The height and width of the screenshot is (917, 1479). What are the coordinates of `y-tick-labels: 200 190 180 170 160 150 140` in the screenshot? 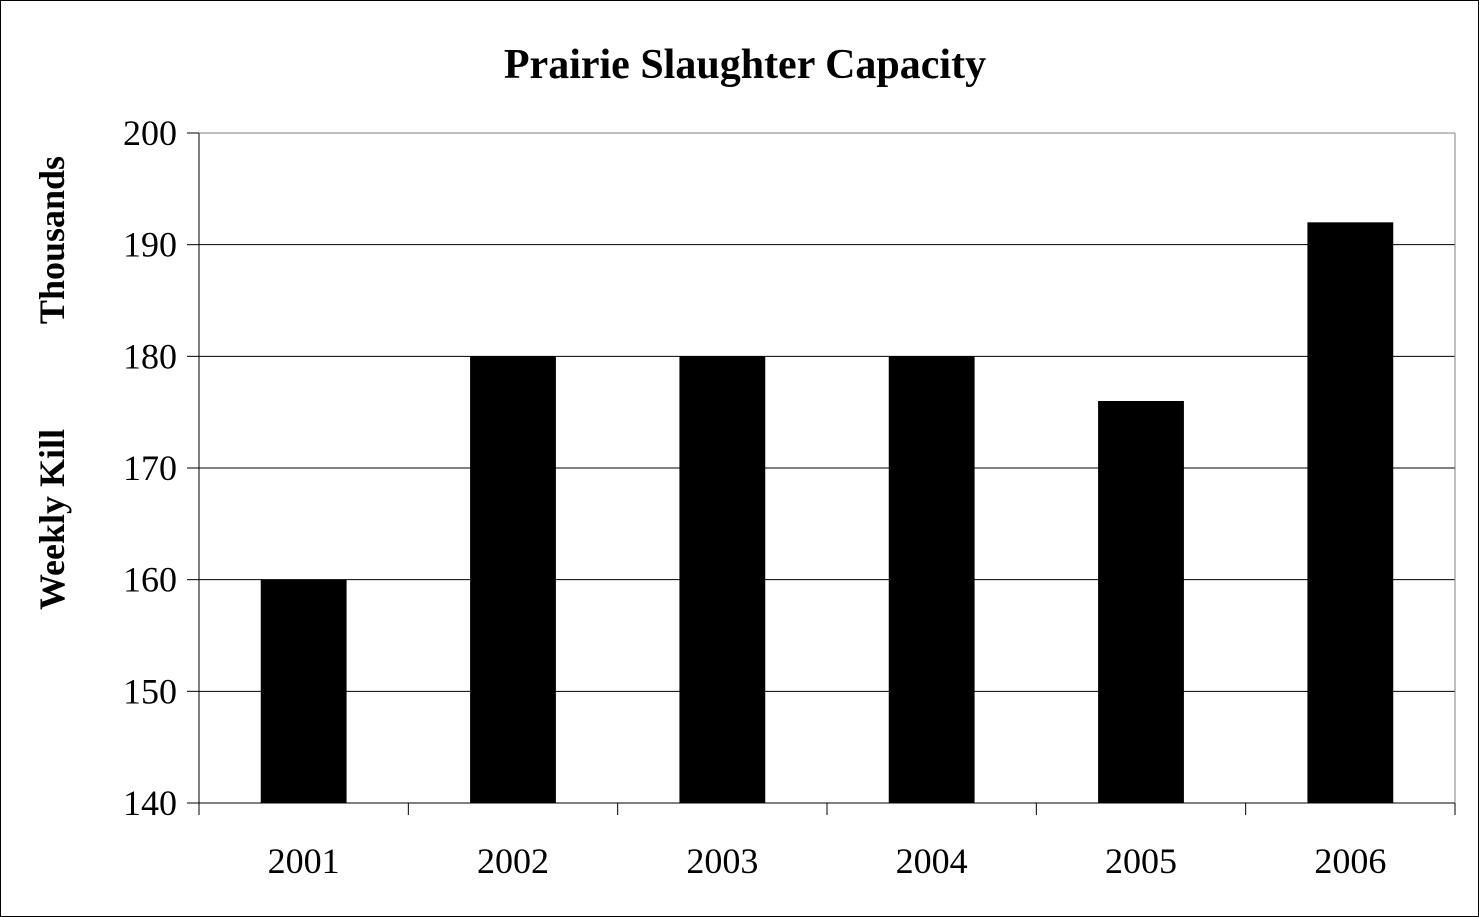 It's located at (150, 468).